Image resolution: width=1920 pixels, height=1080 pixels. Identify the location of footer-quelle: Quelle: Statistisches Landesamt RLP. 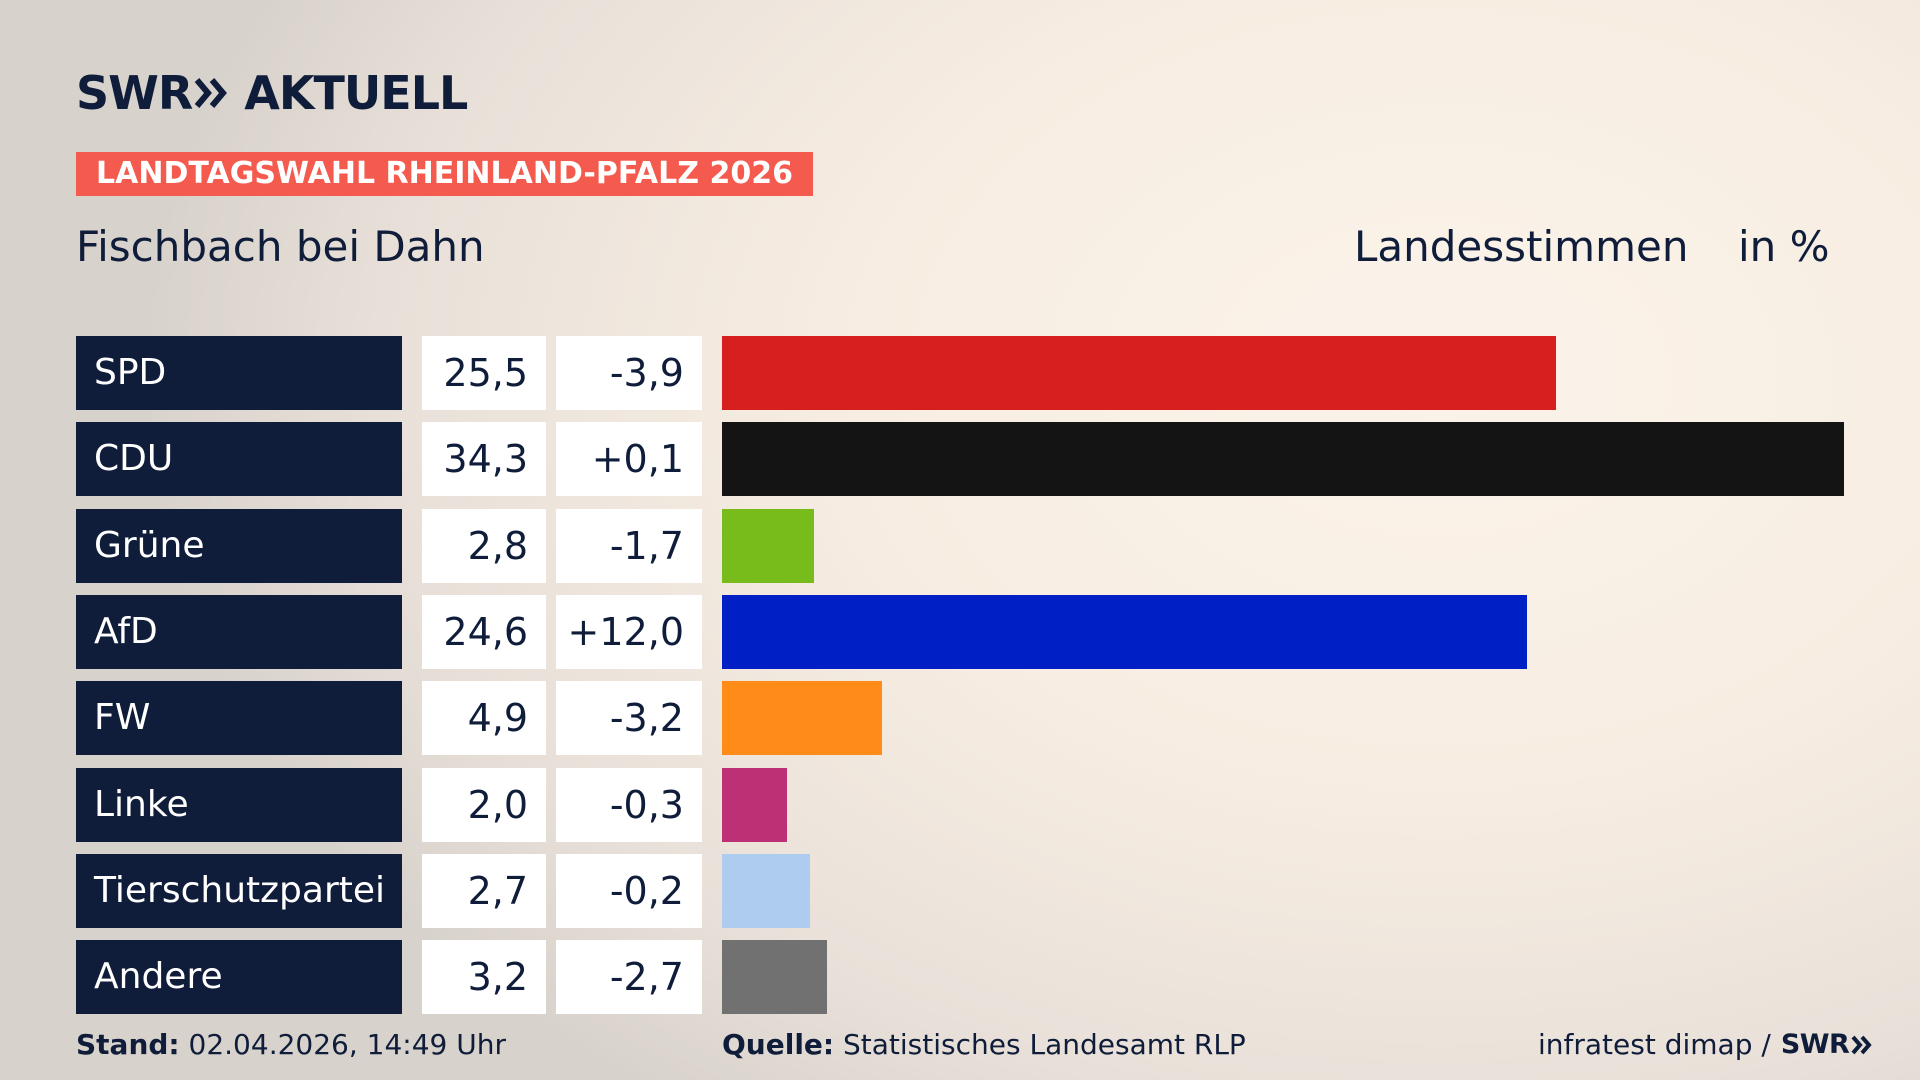
(984, 1044).